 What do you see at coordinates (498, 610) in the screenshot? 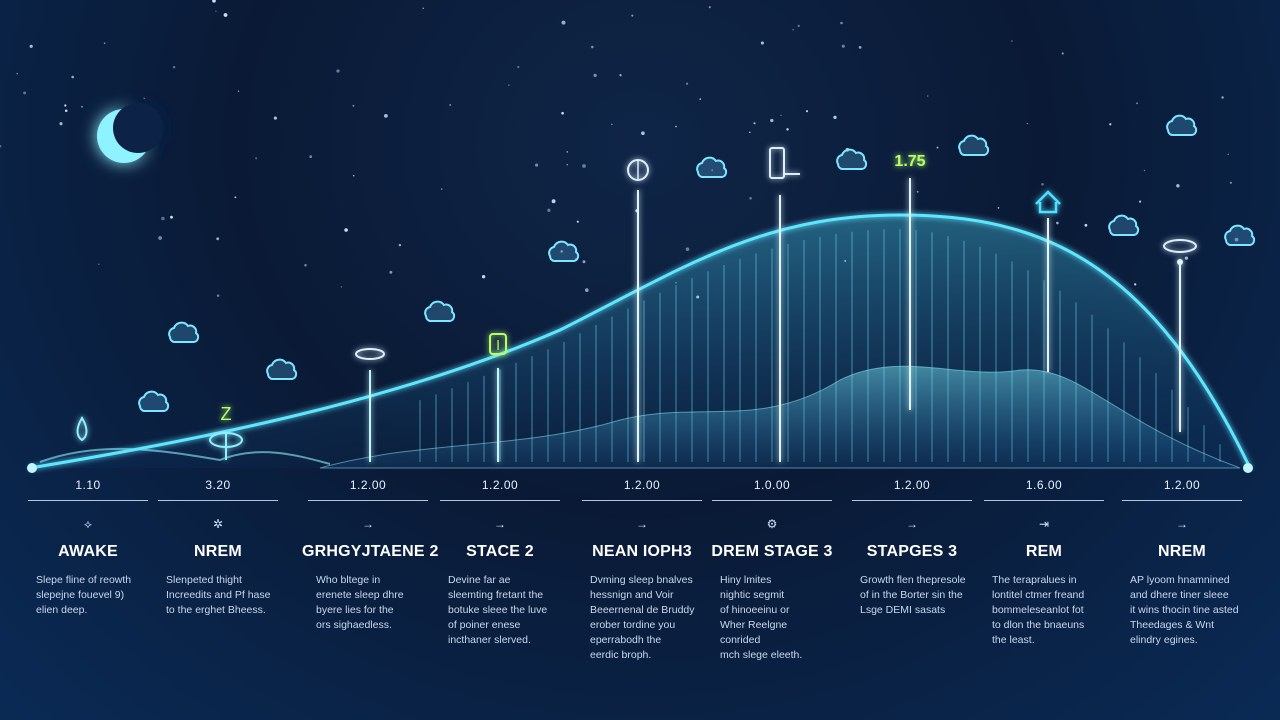
I see `stage-description-line: botuke sleee the luve` at bounding box center [498, 610].